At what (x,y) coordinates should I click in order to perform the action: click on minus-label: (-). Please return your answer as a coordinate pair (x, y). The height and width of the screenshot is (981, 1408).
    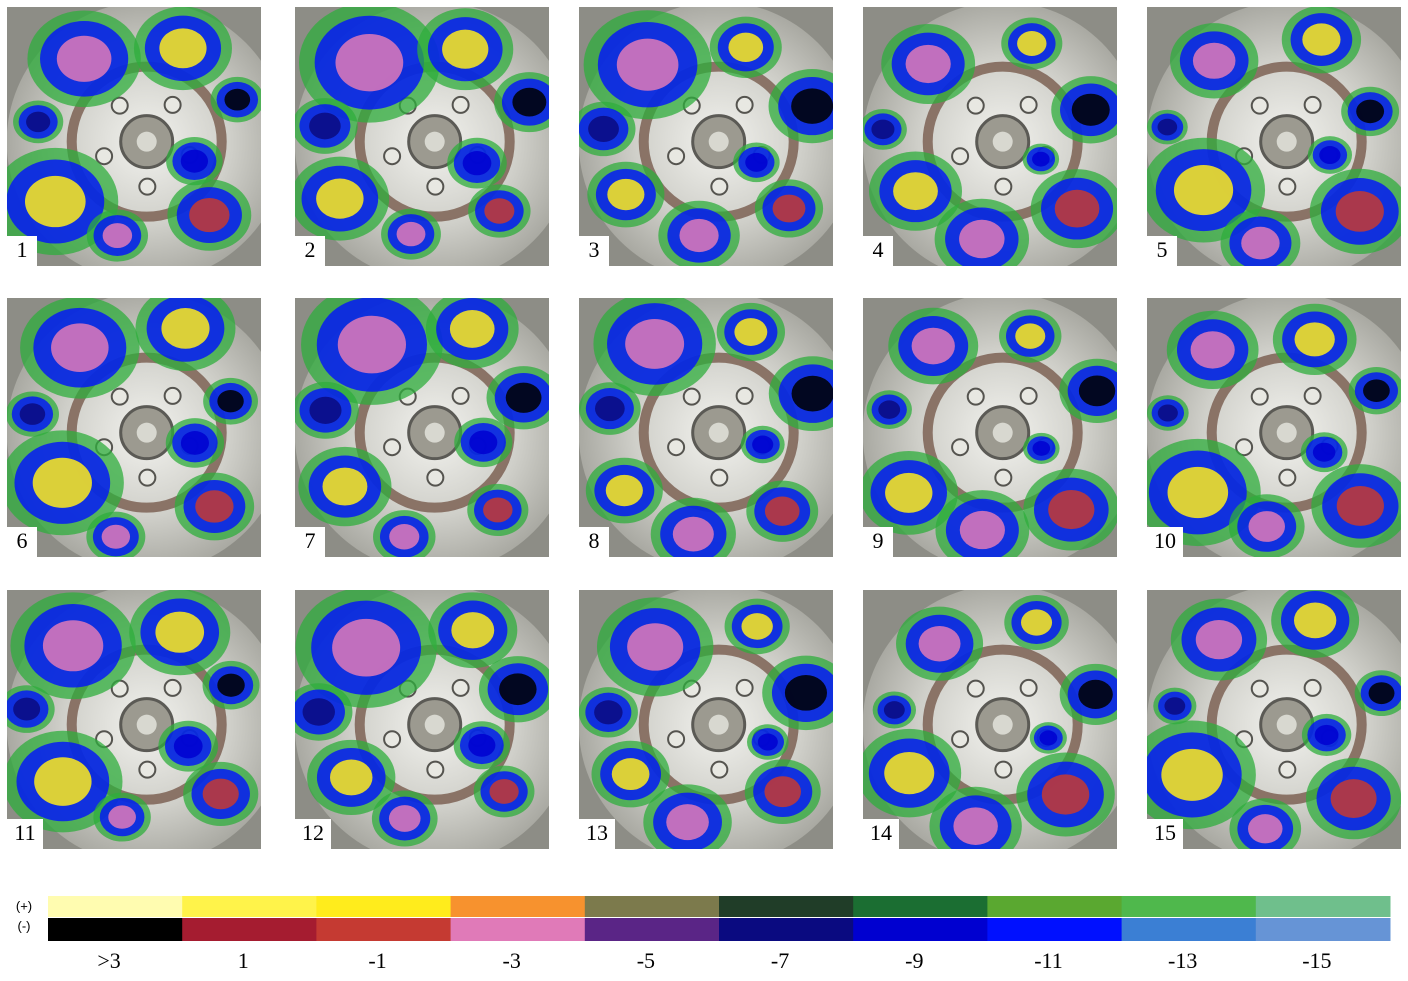
    Looking at the image, I should click on (24, 925).